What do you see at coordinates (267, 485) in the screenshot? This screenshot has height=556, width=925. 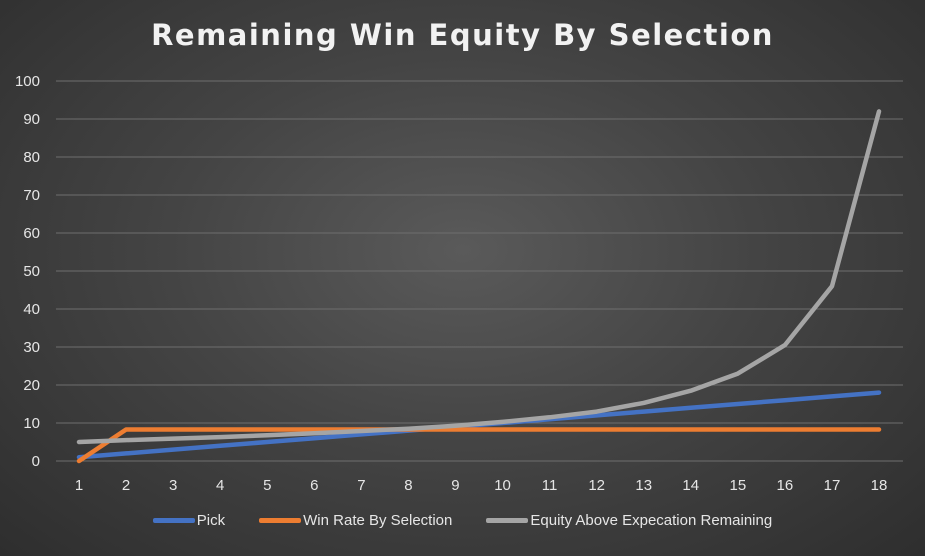 I see `x-tick-label: 5` at bounding box center [267, 485].